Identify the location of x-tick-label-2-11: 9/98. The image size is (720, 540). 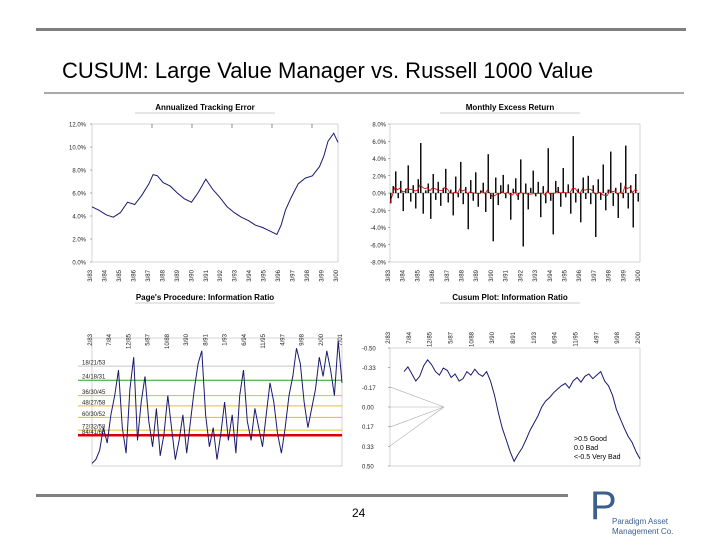
(303, 339).